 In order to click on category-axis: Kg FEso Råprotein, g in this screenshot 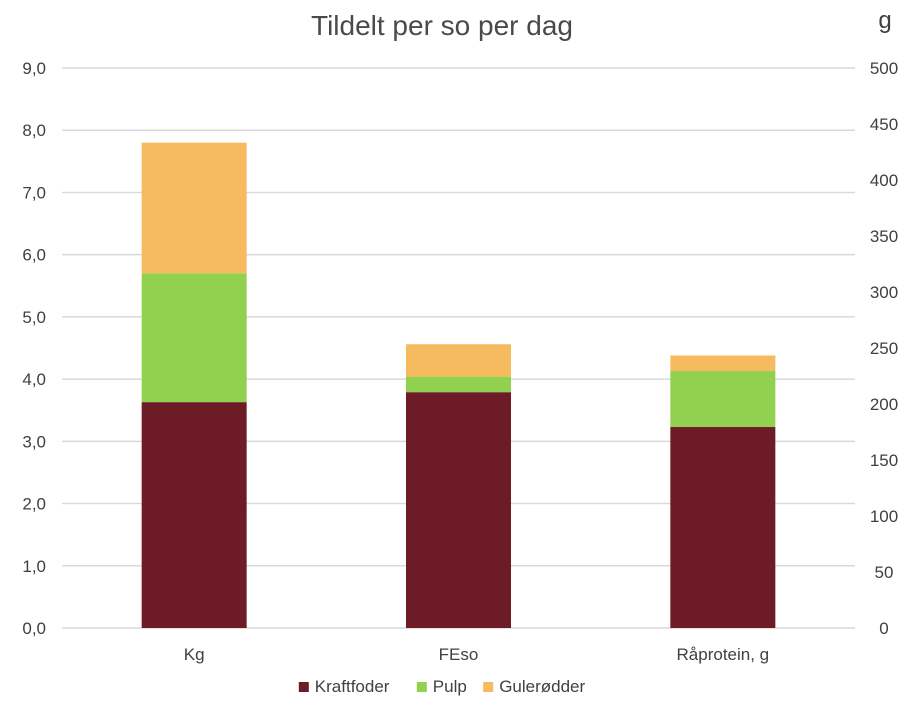, I will do `click(476, 654)`.